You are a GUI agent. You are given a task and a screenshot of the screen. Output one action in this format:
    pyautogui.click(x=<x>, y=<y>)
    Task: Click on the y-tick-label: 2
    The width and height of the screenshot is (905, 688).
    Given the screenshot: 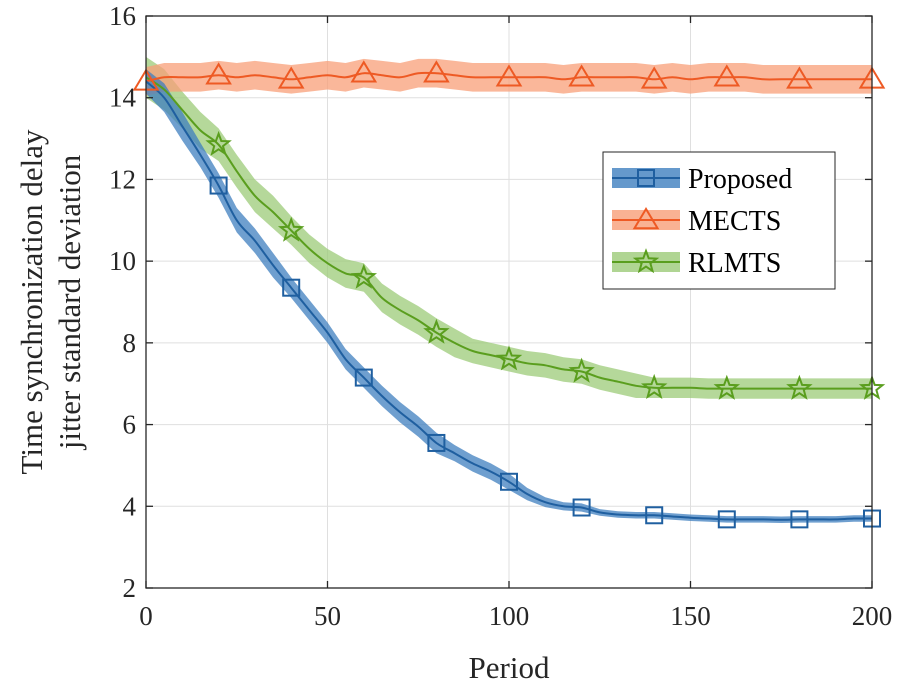 What is the action you would take?
    pyautogui.click(x=130, y=588)
    